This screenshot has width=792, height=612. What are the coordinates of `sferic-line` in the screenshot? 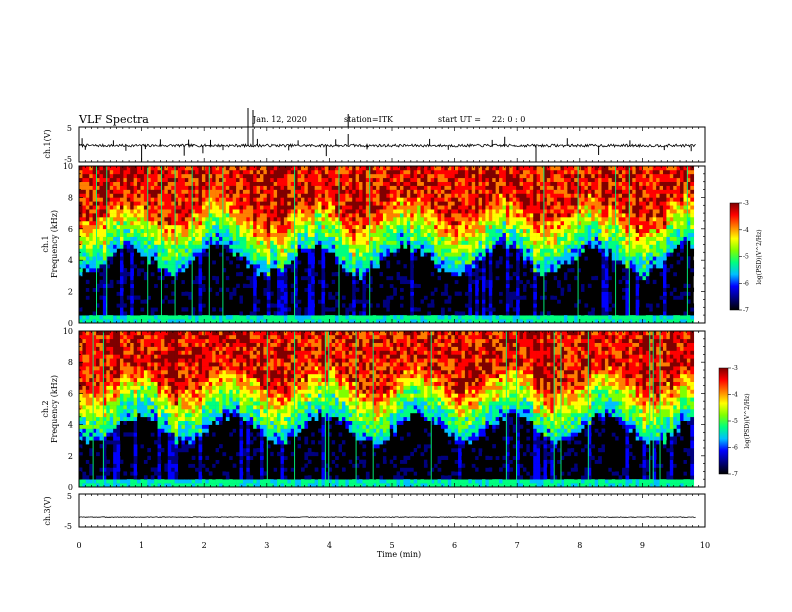 It's located at (209, 244).